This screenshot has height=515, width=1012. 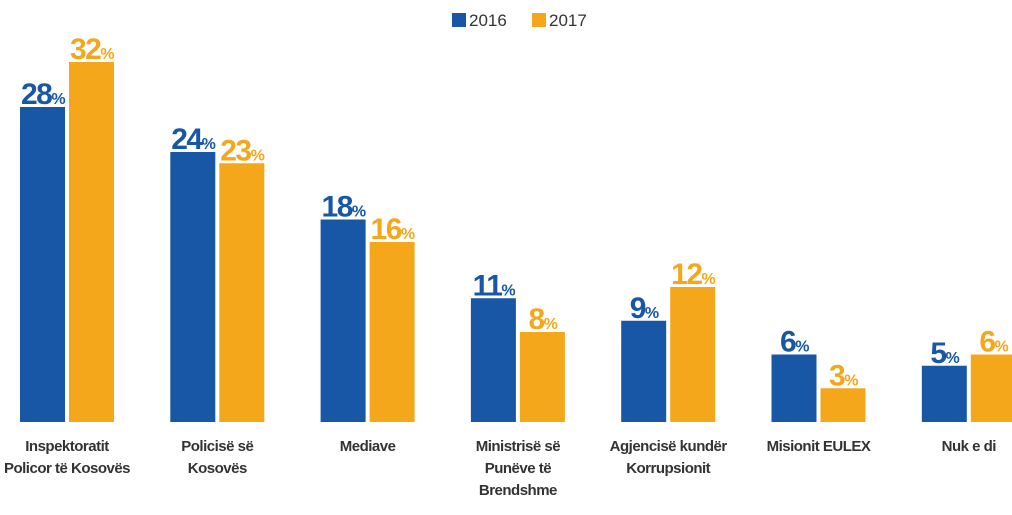 What do you see at coordinates (494, 285) in the screenshot?
I see `data-label: 11%` at bounding box center [494, 285].